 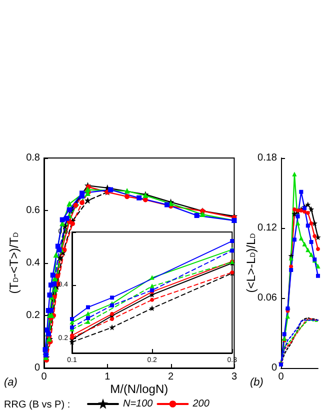 What do you see at coordinates (257, 382) in the screenshot?
I see `text: (b)` at bounding box center [257, 382].